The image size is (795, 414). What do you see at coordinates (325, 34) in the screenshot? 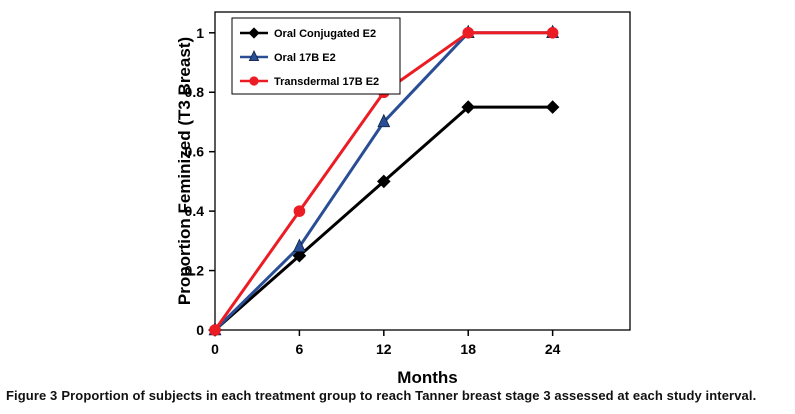
I see `legend-label-0: Oral Conjugated E2` at bounding box center [325, 34].